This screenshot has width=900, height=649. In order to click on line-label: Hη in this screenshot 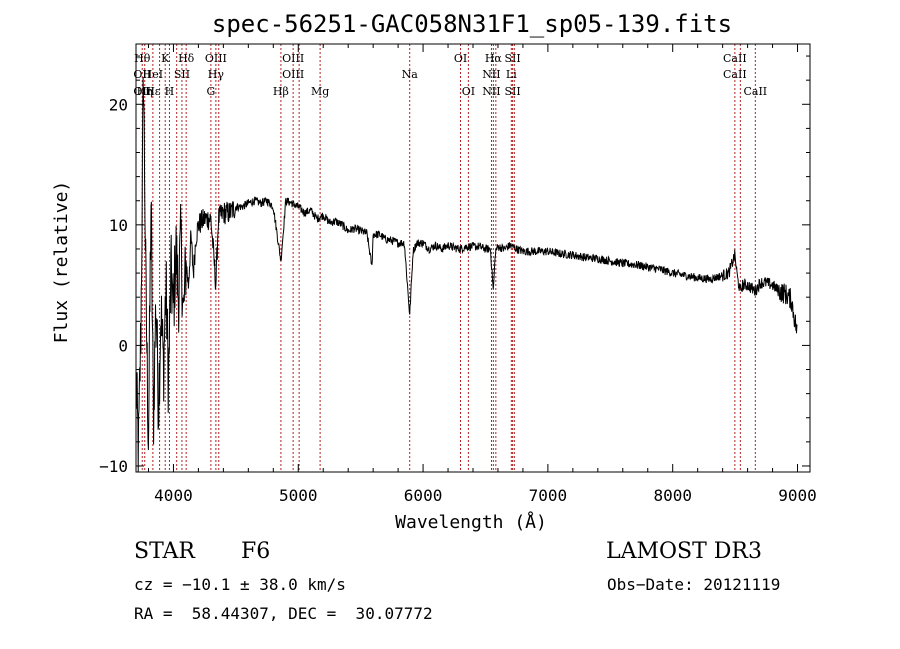, I will do `click(145, 91)`.